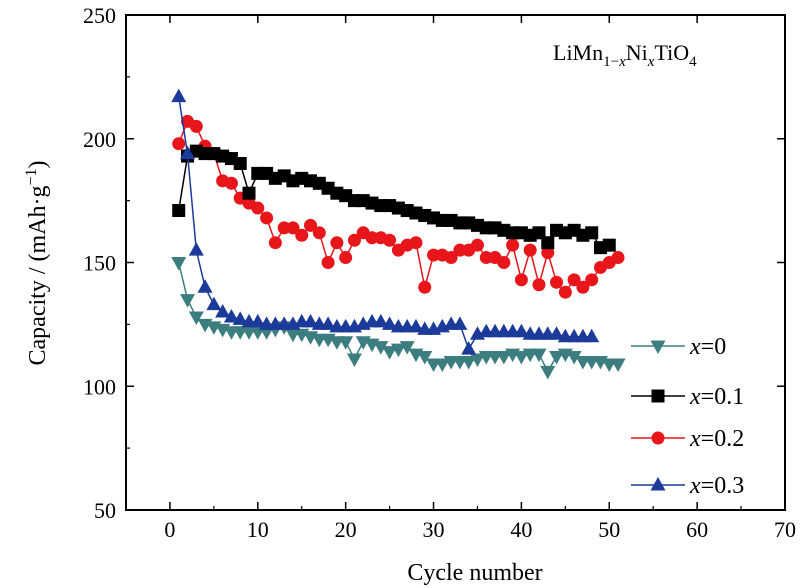 The height and width of the screenshot is (588, 800). I want to click on legend-label: x=0.3, so click(716, 486).